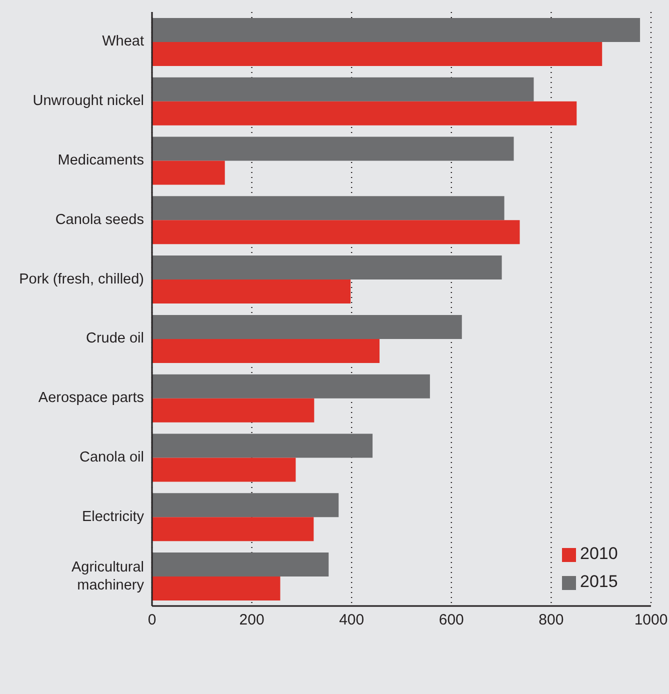 The width and height of the screenshot is (669, 694). I want to click on legend-label: 2010, so click(599, 553).